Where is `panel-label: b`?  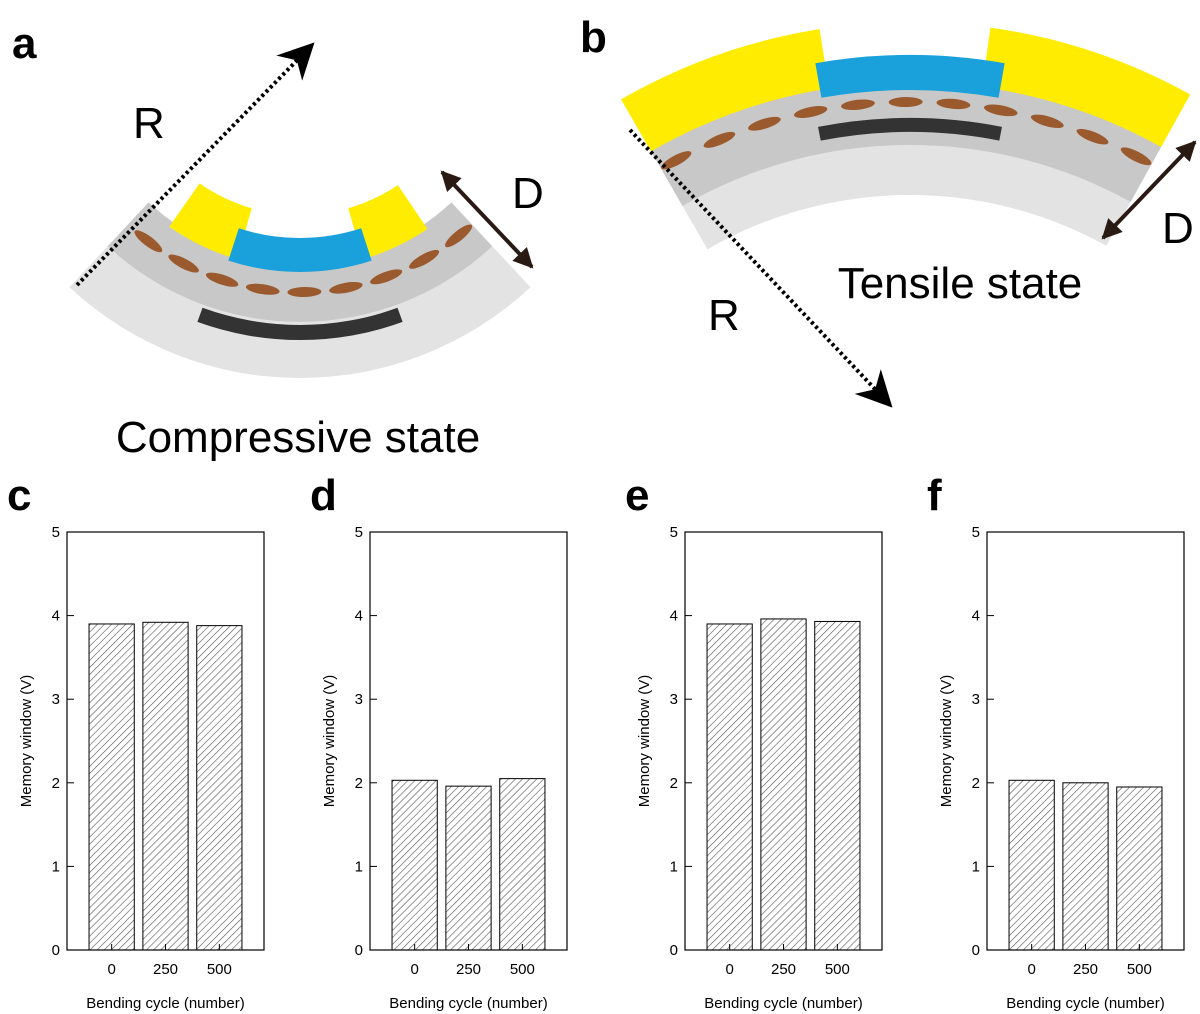
panel-label: b is located at coordinates (593, 37).